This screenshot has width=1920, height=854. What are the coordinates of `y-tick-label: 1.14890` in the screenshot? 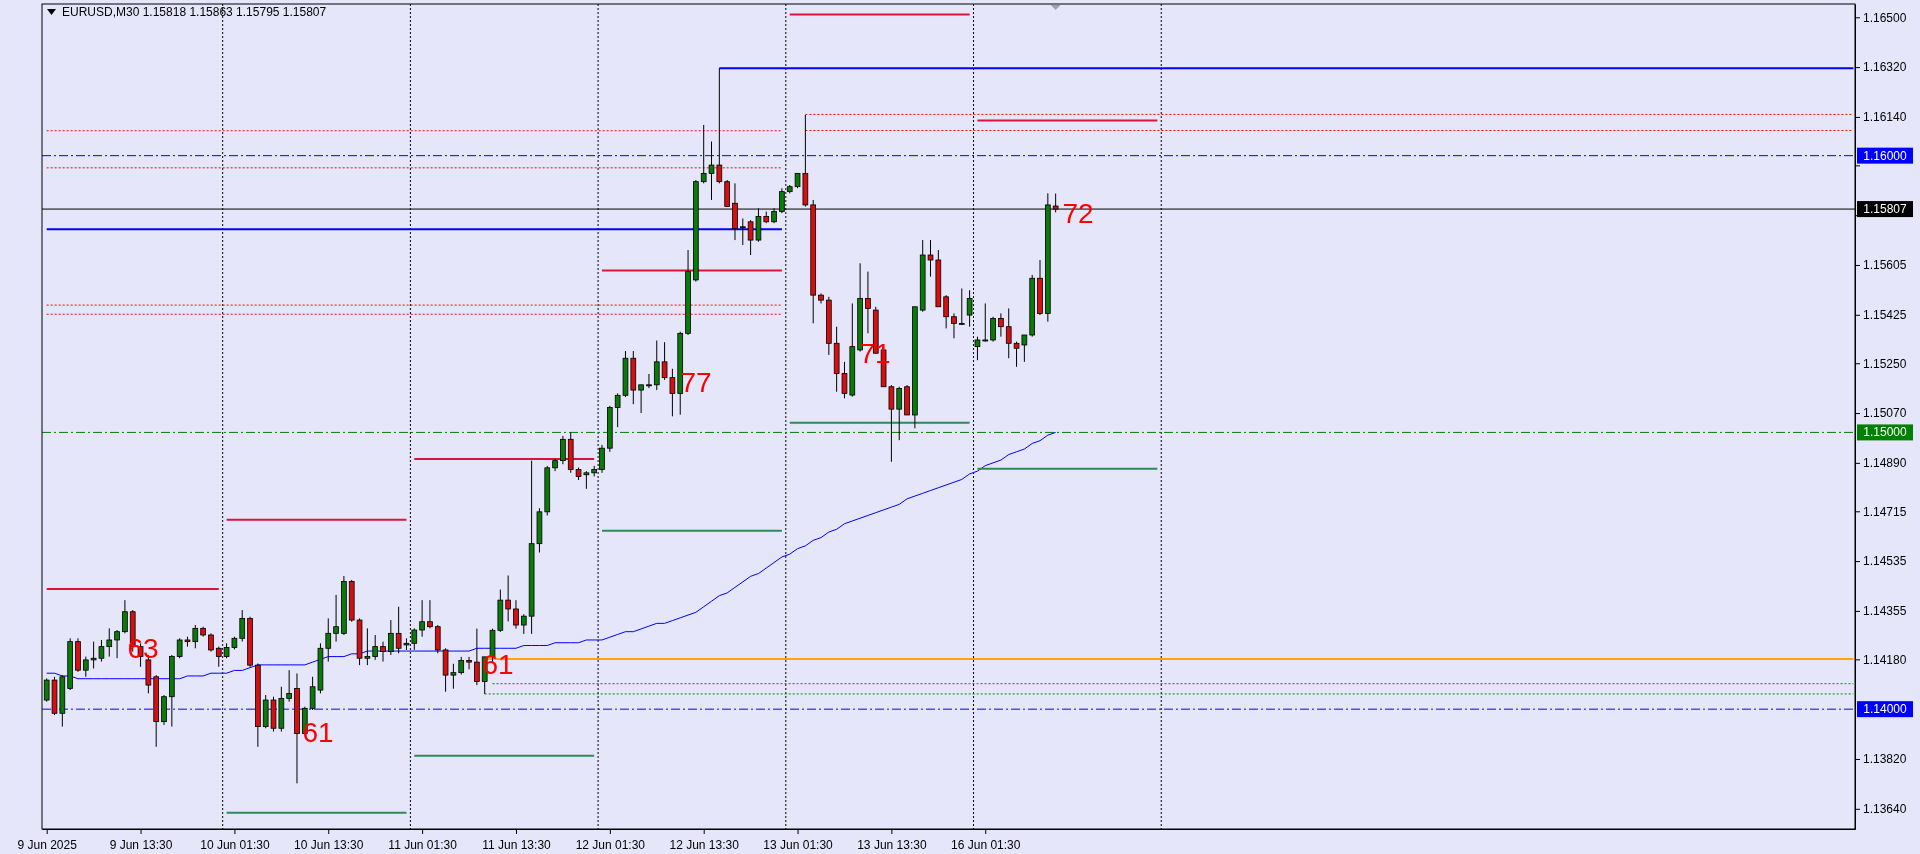 It's located at (1885, 463).